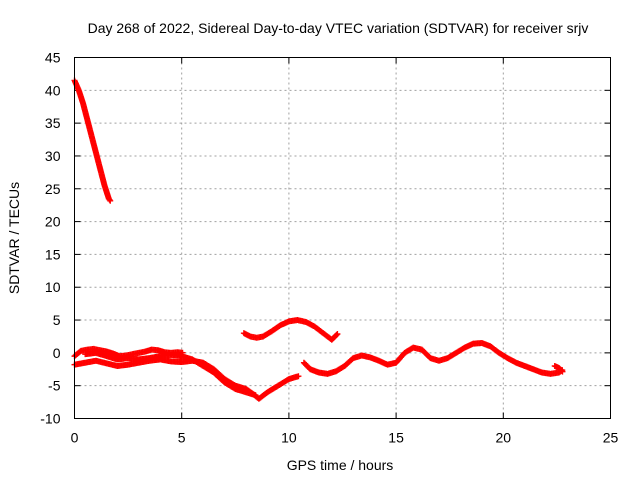  I want to click on x-tick-label: 20, so click(504, 438).